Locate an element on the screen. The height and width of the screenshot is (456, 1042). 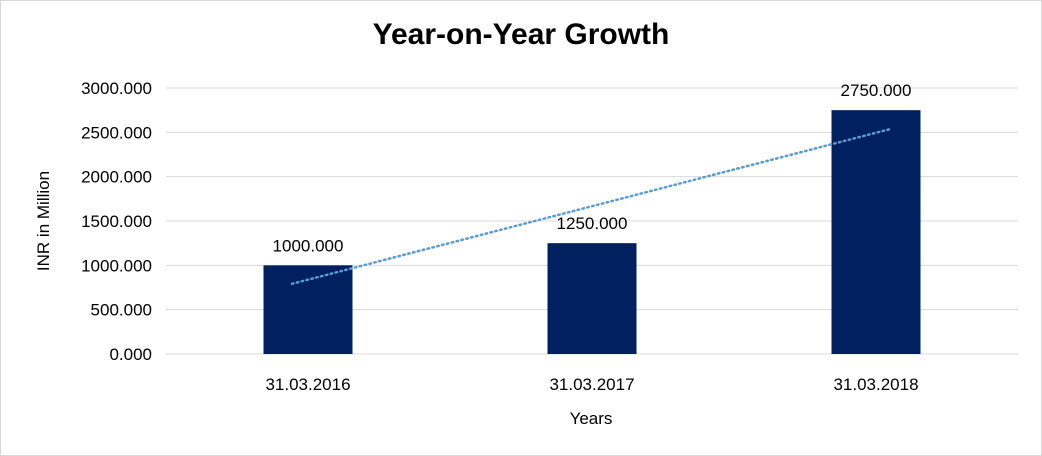
x-axis-label: Years is located at coordinates (591, 418).